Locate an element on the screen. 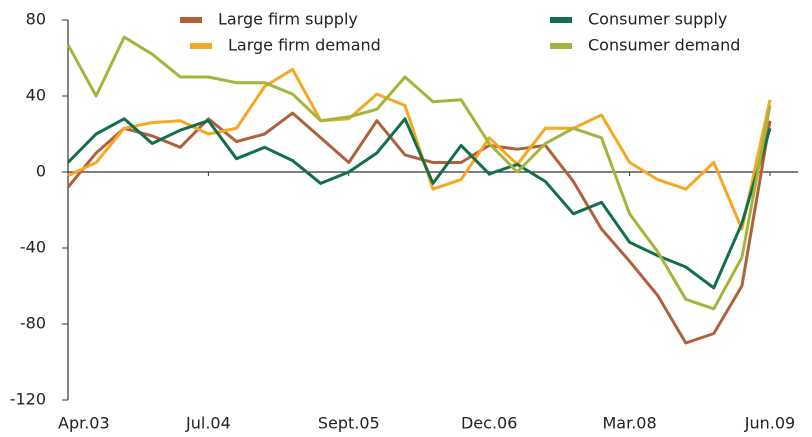 This screenshot has height=437, width=812. legend-label: Large firm demand is located at coordinates (304, 45).